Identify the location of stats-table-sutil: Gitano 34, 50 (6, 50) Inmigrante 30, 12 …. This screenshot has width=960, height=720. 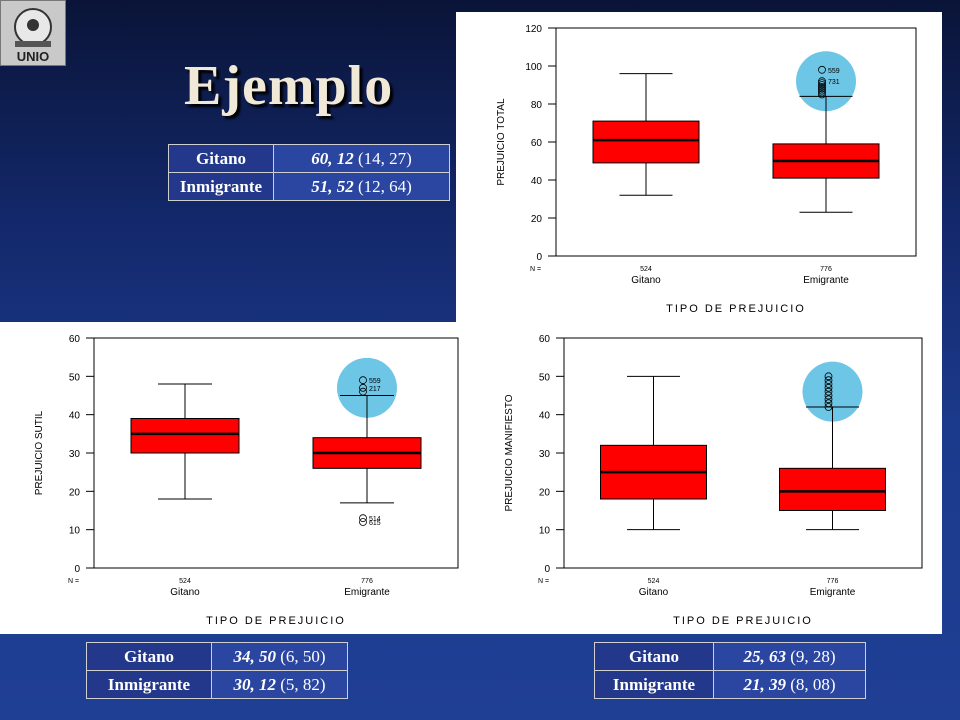
(217, 670).